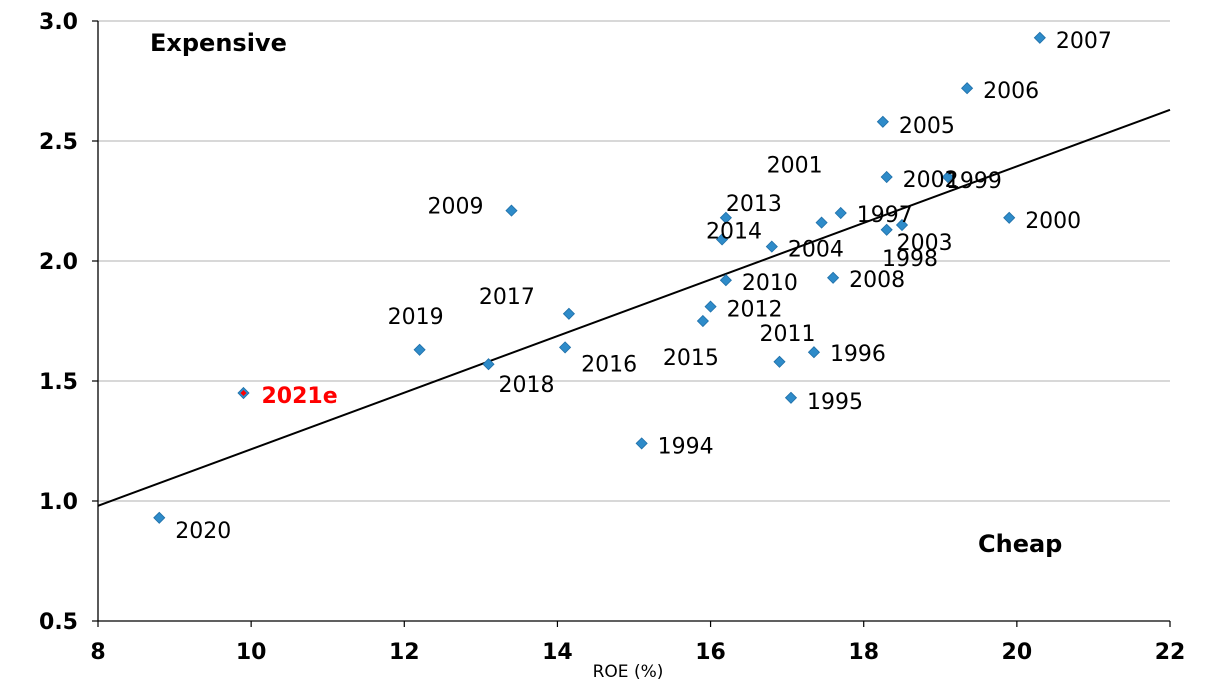 Image resolution: width=1226 pixels, height=690 pixels. What do you see at coordinates (755, 310) in the screenshot?
I see `label-2012: 2012` at bounding box center [755, 310].